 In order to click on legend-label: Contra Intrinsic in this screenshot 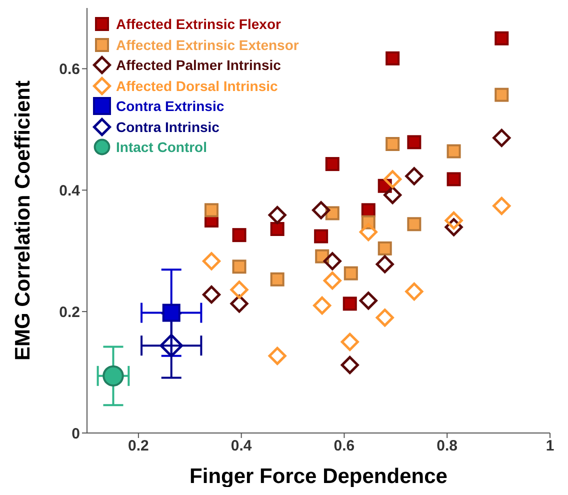, I will do `click(168, 126)`.